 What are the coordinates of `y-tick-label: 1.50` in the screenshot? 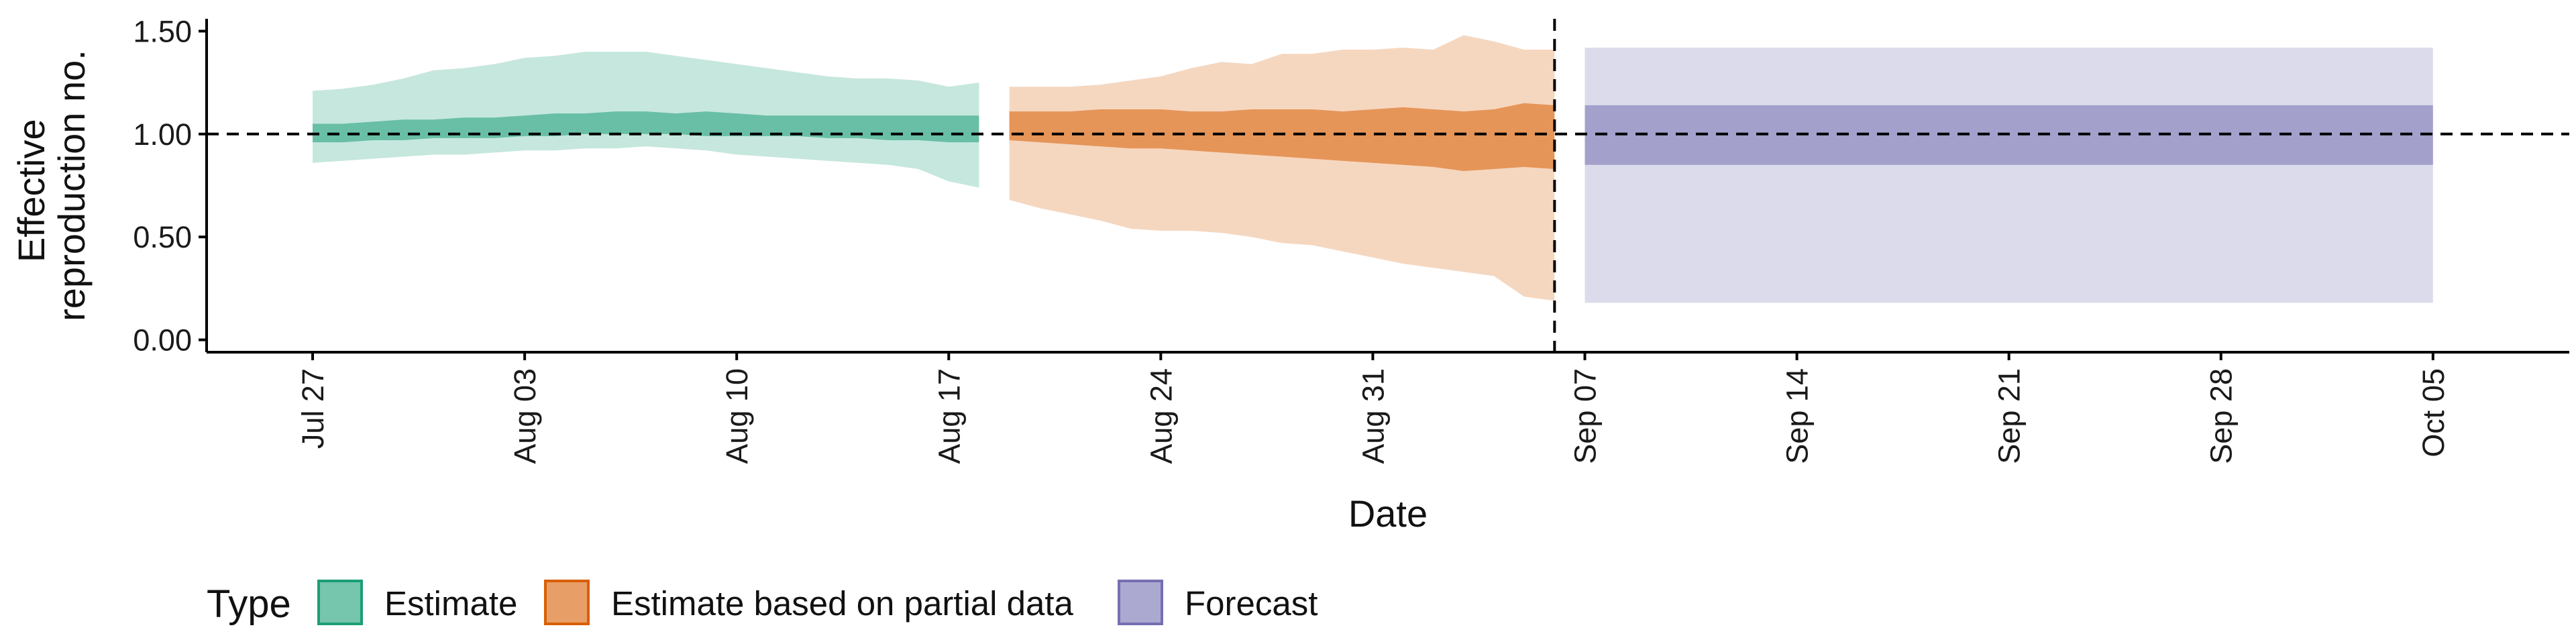 It's located at (162, 31).